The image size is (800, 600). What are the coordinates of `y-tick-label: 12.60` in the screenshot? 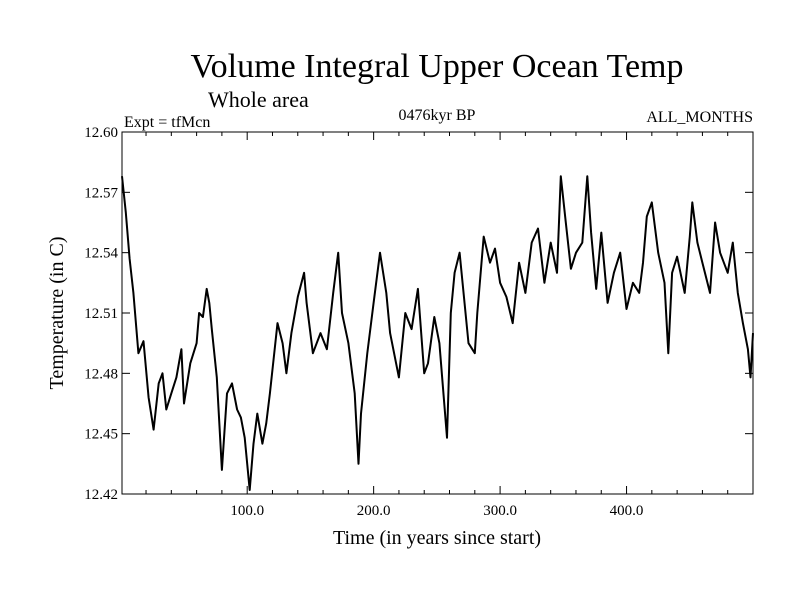 It's located at (101, 133).